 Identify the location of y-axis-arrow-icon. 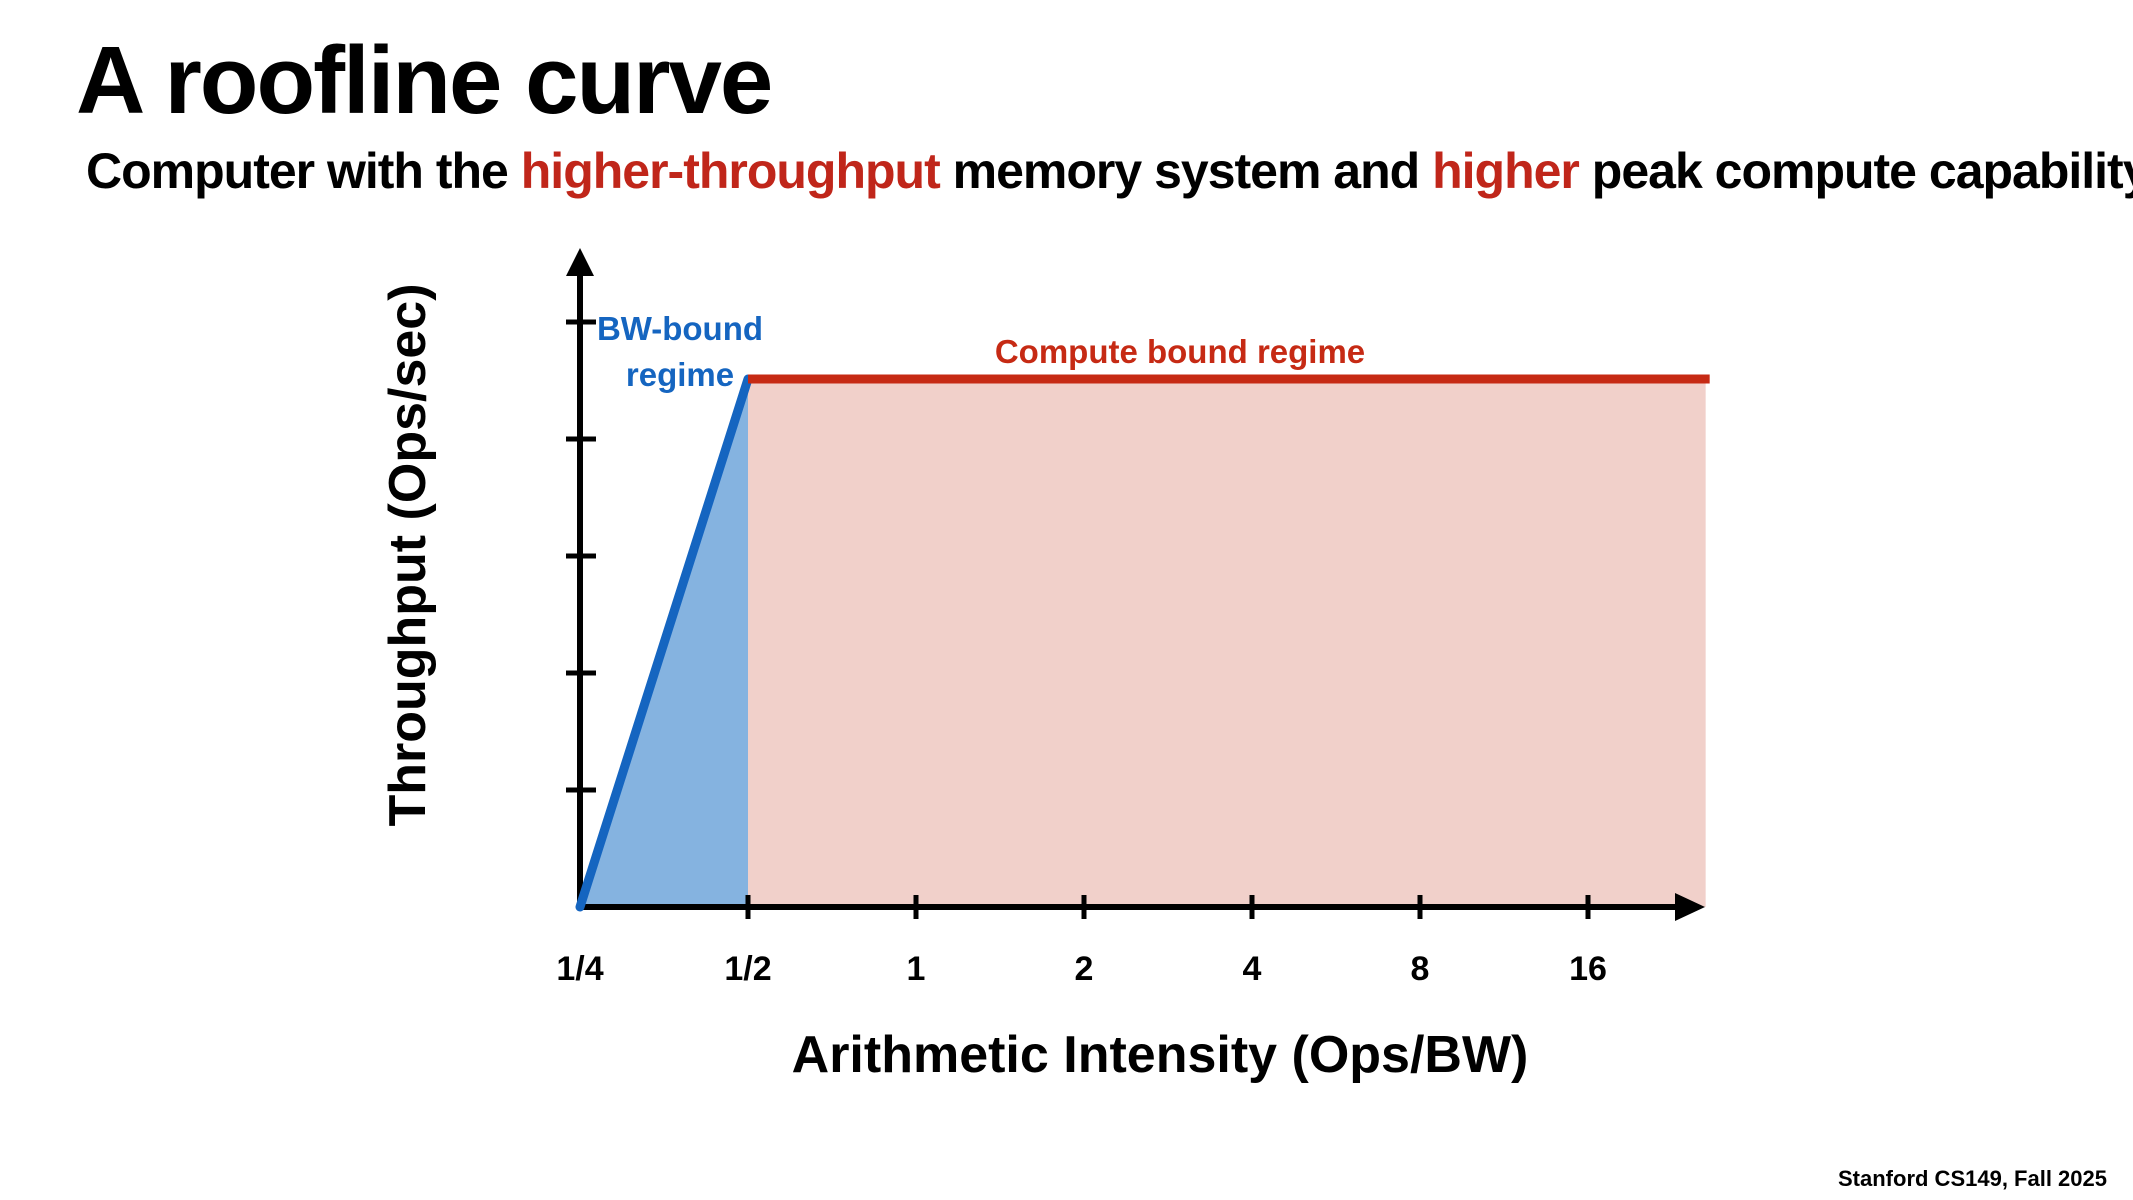
(580, 262).